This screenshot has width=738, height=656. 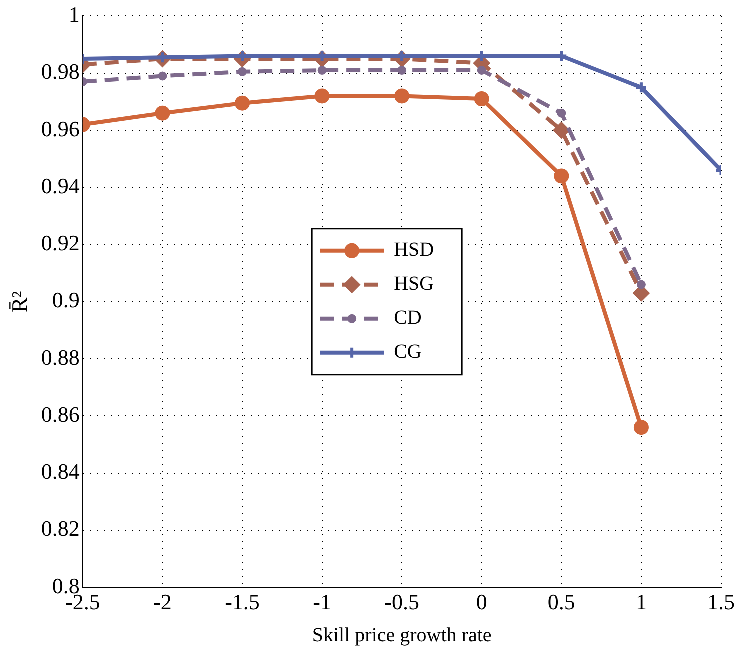 What do you see at coordinates (74, 14) in the screenshot?
I see `y-tick-label: 1` at bounding box center [74, 14].